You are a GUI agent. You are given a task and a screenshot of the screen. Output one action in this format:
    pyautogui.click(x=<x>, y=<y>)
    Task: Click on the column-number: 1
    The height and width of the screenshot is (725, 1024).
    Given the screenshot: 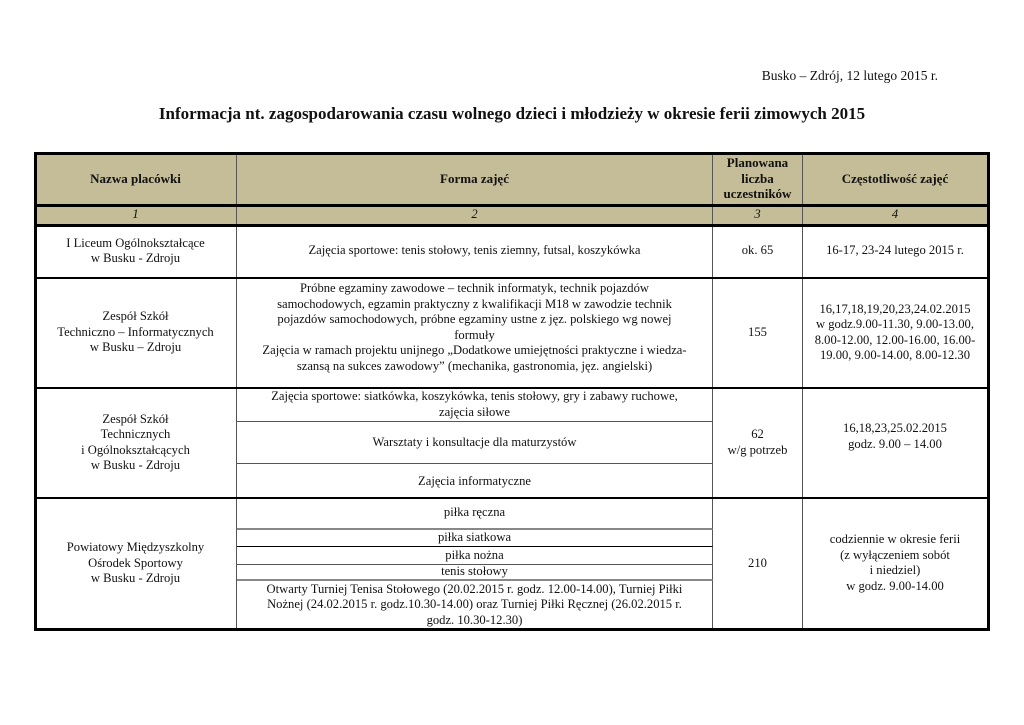 What is the action you would take?
    pyautogui.click(x=136, y=215)
    